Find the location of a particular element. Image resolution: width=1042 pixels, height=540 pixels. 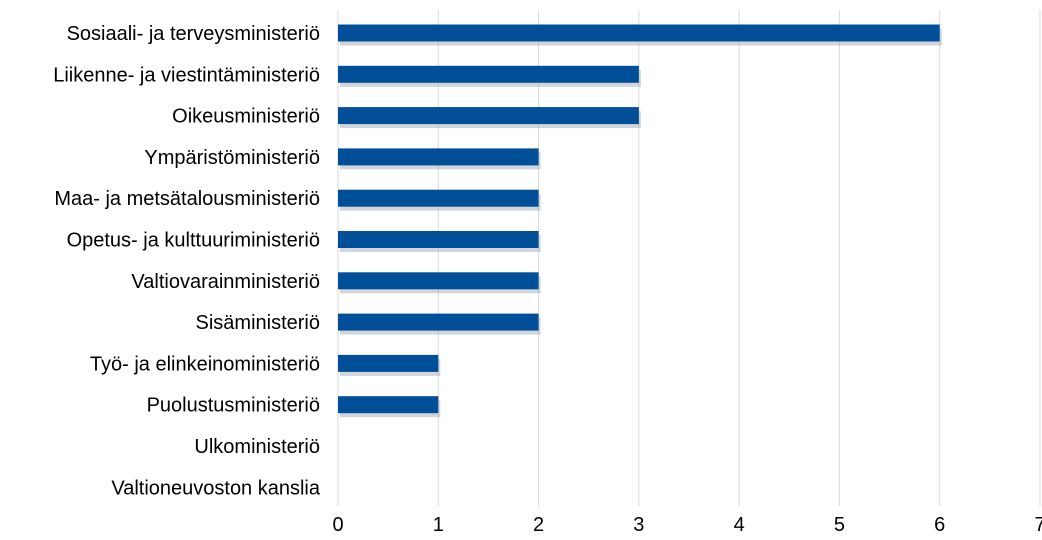

category-label: Oikeusministeriö is located at coordinates (246, 117).